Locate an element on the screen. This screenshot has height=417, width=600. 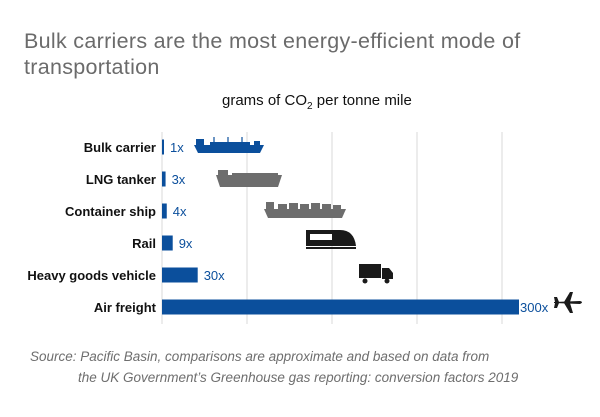
chart-subtitle: grams of CO2 per tonne mile is located at coordinates (317, 102).